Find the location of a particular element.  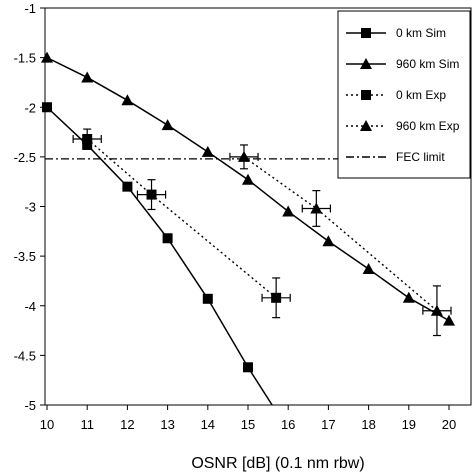

y-tick-label: -3 is located at coordinates (30, 207).